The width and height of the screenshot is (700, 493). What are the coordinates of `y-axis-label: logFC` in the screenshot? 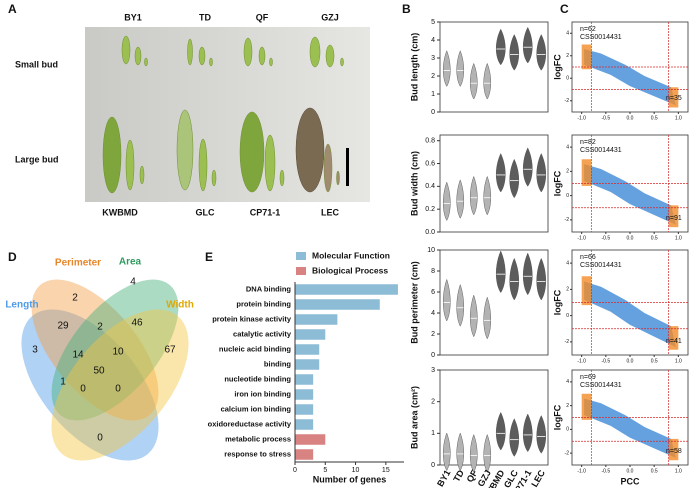 It's located at (557, 302).